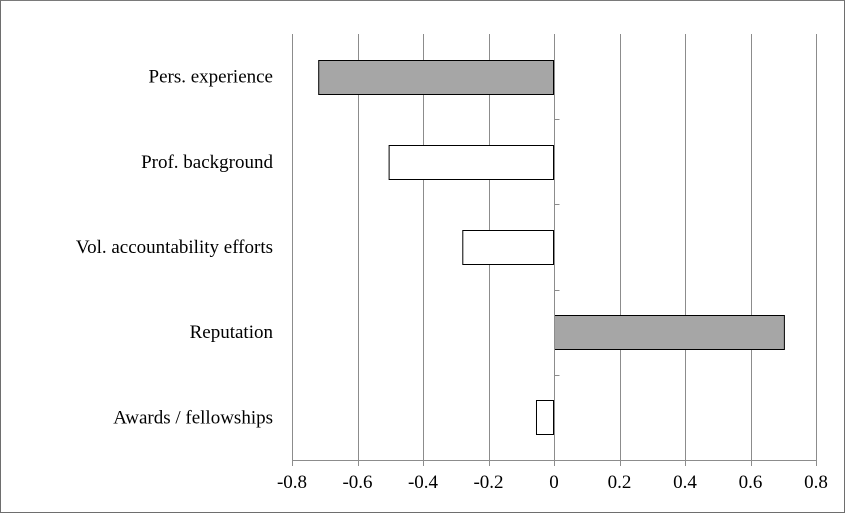 The height and width of the screenshot is (517, 845). I want to click on x-tick-label: 0, so click(554, 482).